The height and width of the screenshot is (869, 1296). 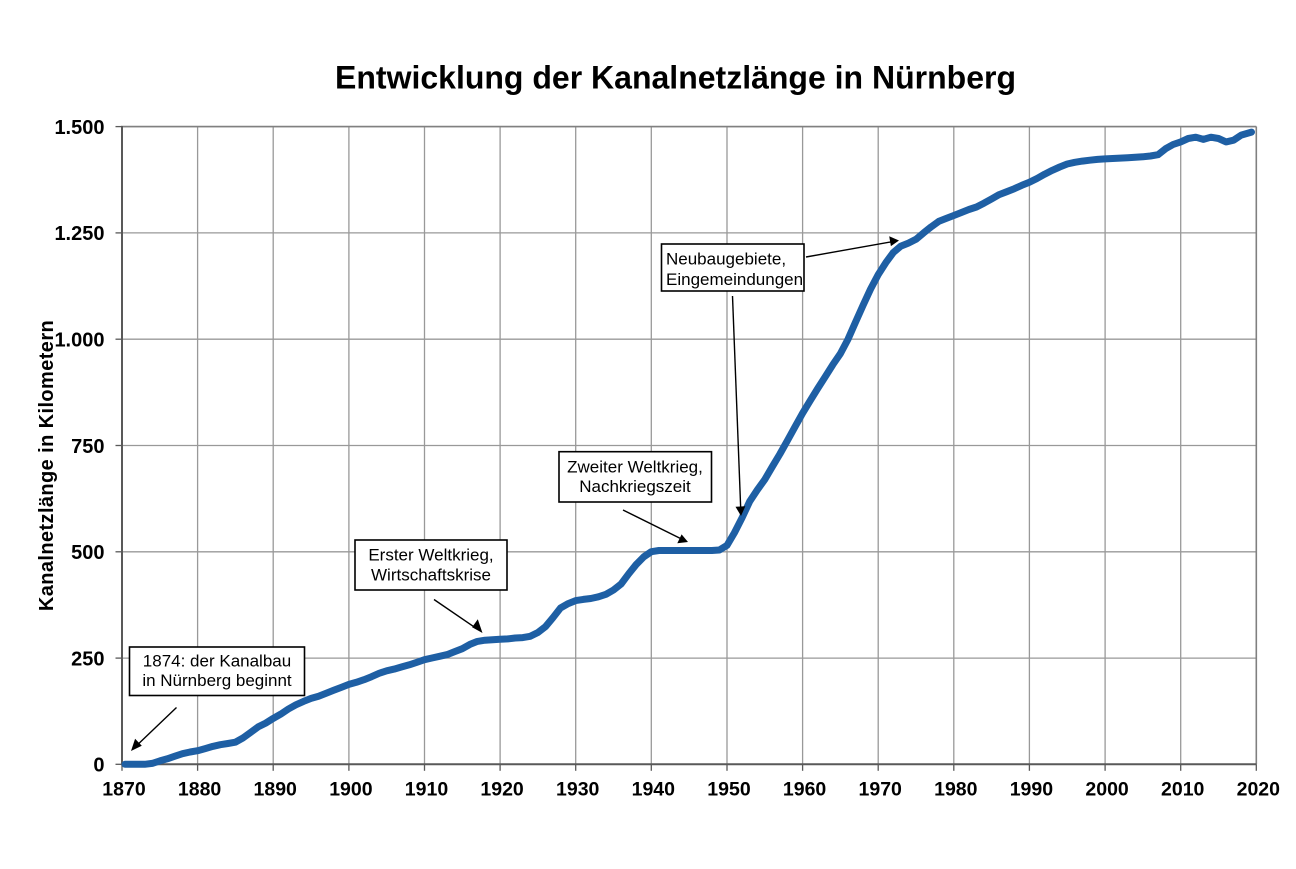 I want to click on svg-text: 1874: der Kanalbau, so click(x=217, y=661).